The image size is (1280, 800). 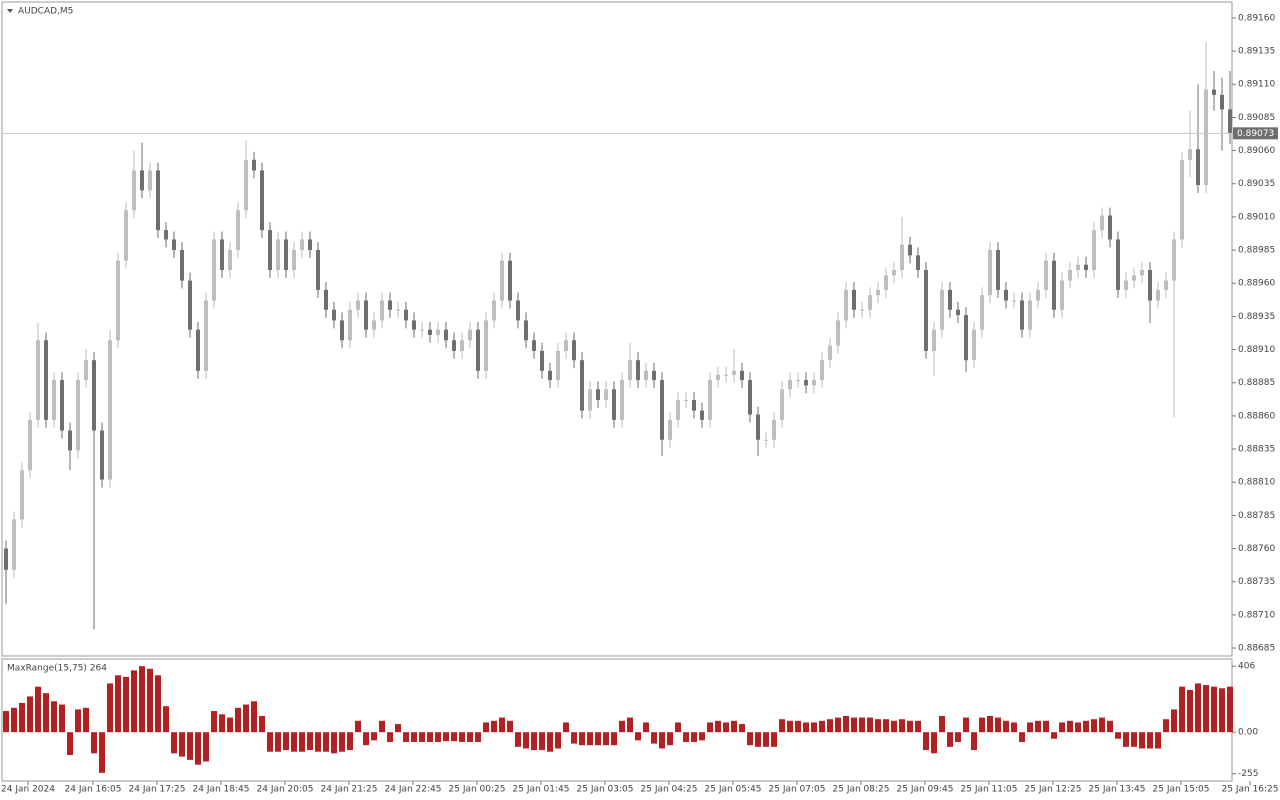 I want to click on last-price-label: 0.89073, so click(x=1255, y=134).